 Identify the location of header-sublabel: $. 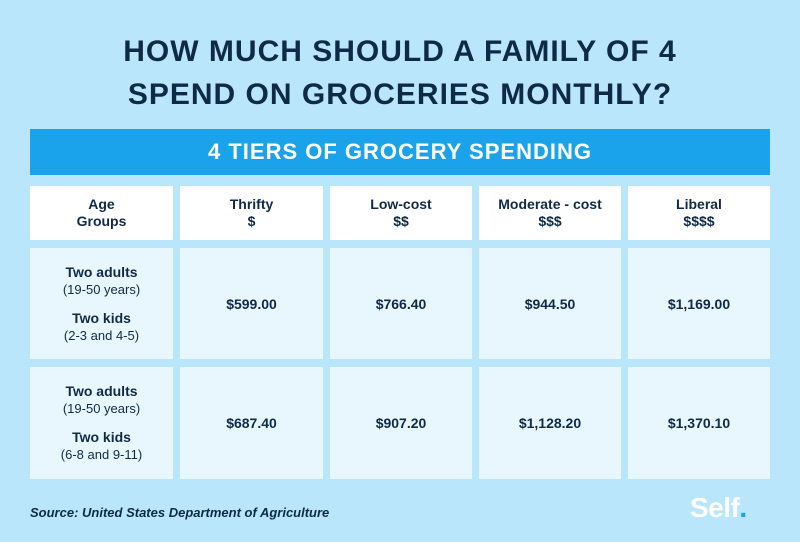
(251, 221).